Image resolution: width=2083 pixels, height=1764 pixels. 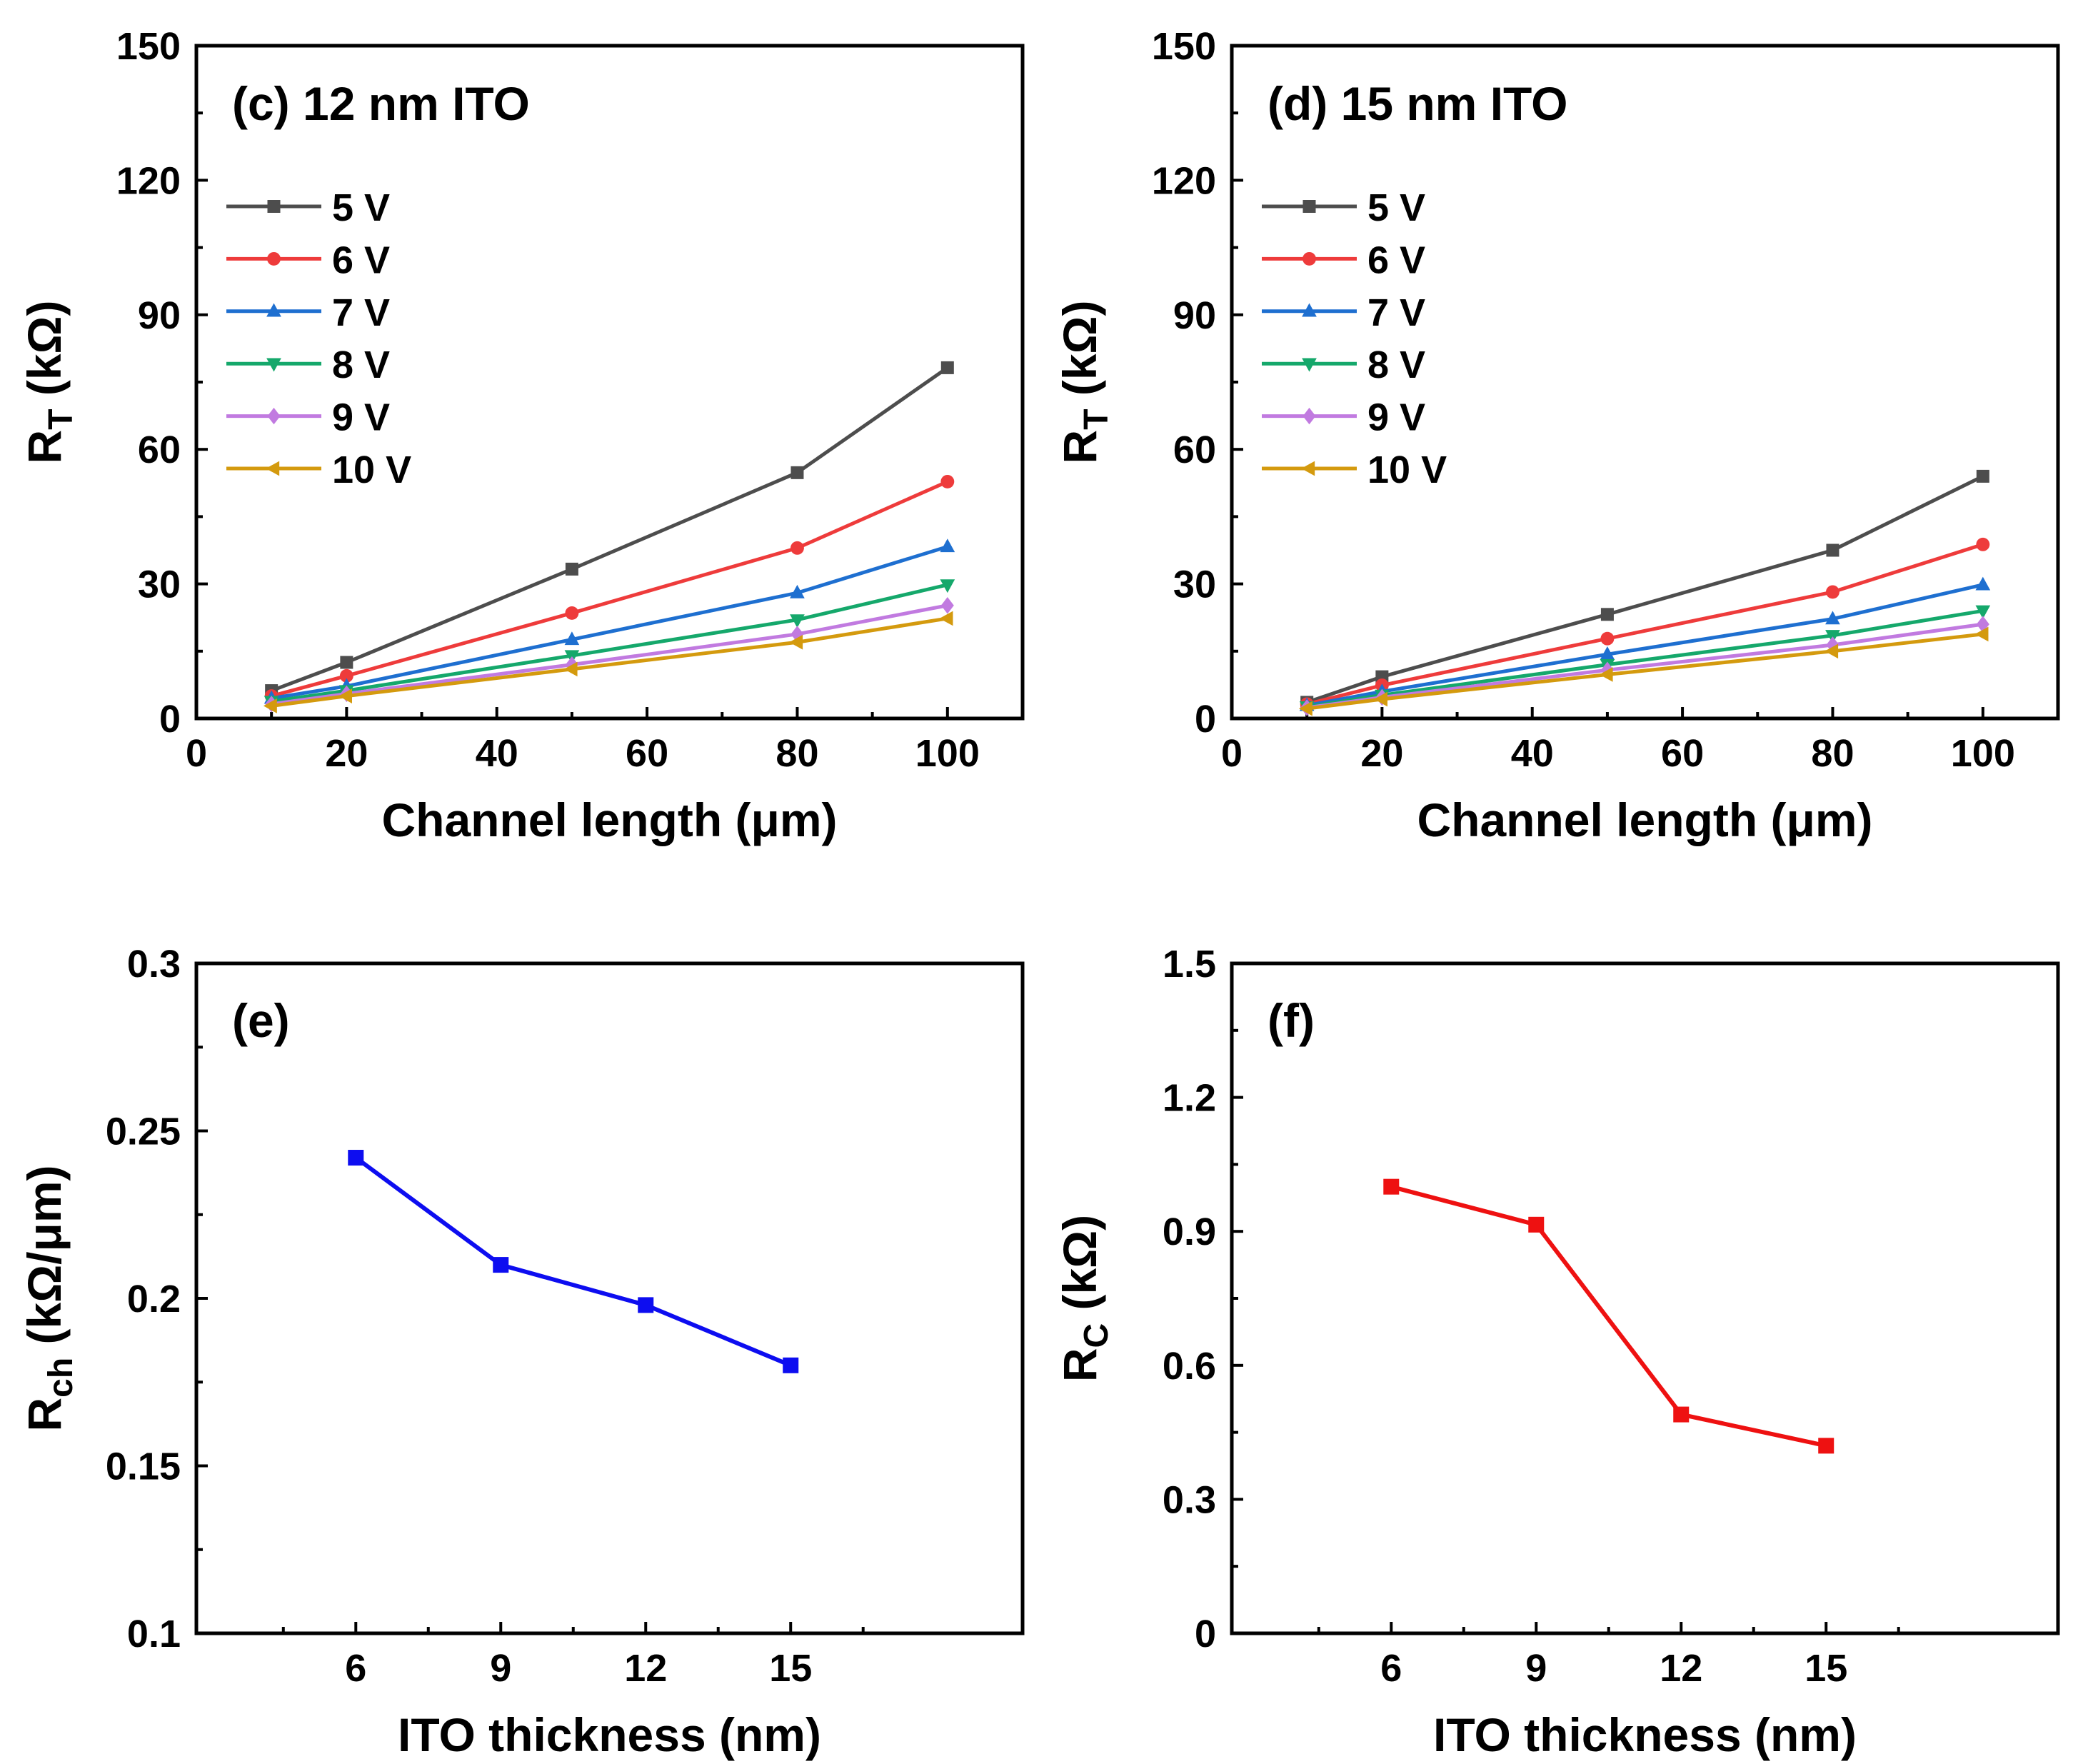 I want to click on x-axis-label: ITO thickness (nm), so click(x=609, y=1735).